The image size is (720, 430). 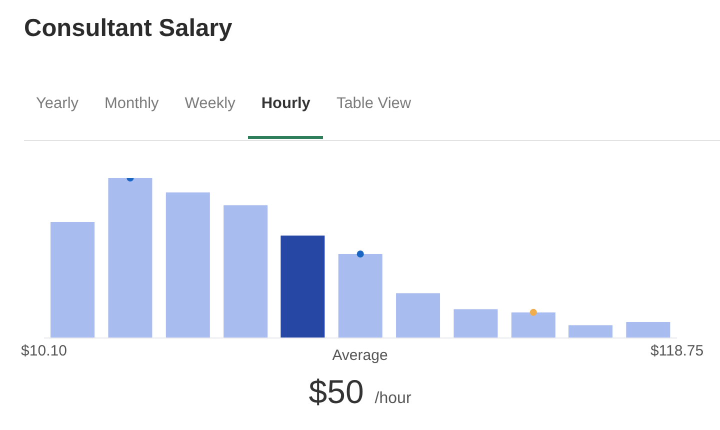 I want to click on text: Weekly, so click(x=210, y=103).